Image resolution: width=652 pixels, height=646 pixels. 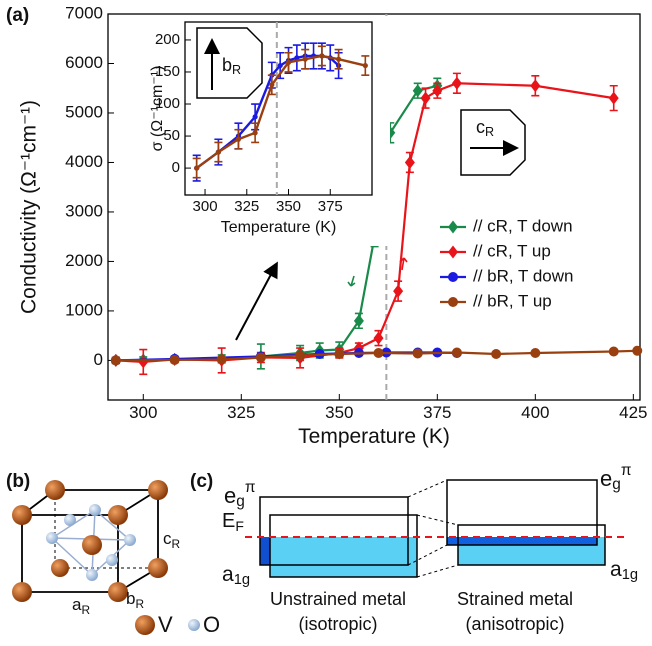 I want to click on series-line, so click(x=280, y=112).